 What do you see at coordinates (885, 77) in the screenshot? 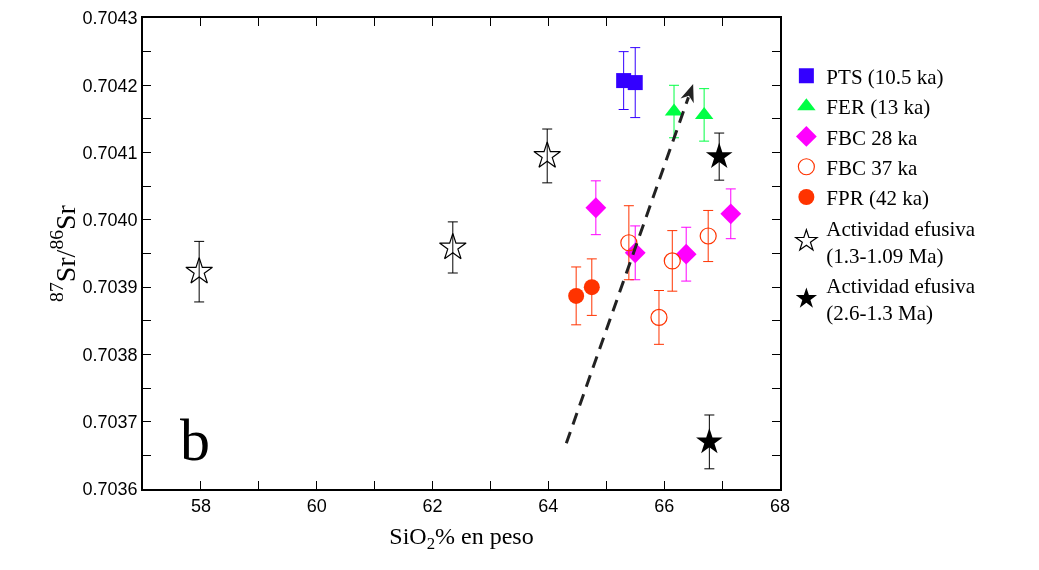
I see `legend-label: PTS (10.5 ka)` at bounding box center [885, 77].